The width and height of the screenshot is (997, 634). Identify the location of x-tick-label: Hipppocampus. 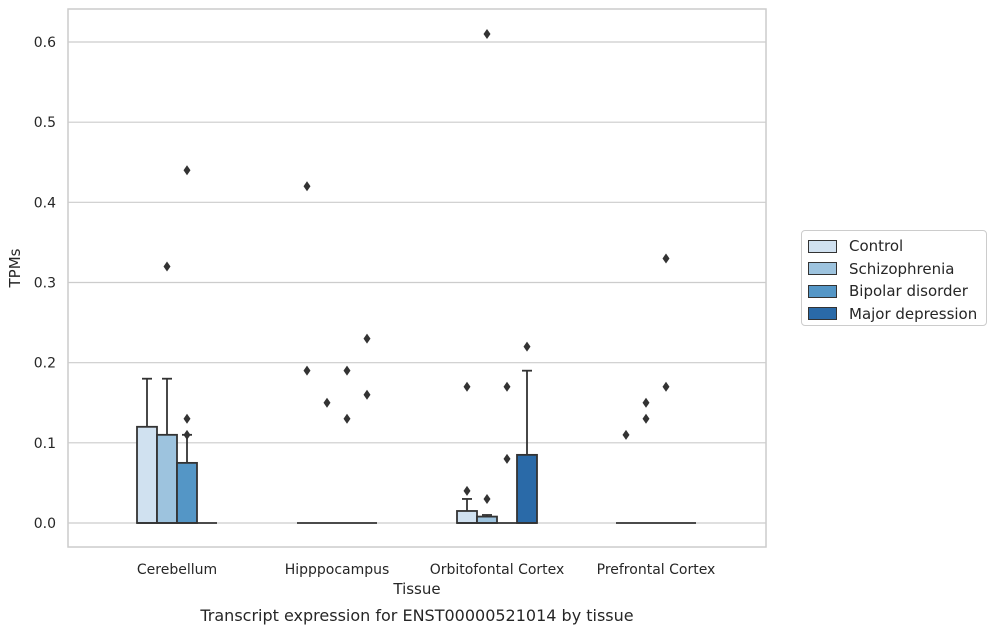
(337, 570).